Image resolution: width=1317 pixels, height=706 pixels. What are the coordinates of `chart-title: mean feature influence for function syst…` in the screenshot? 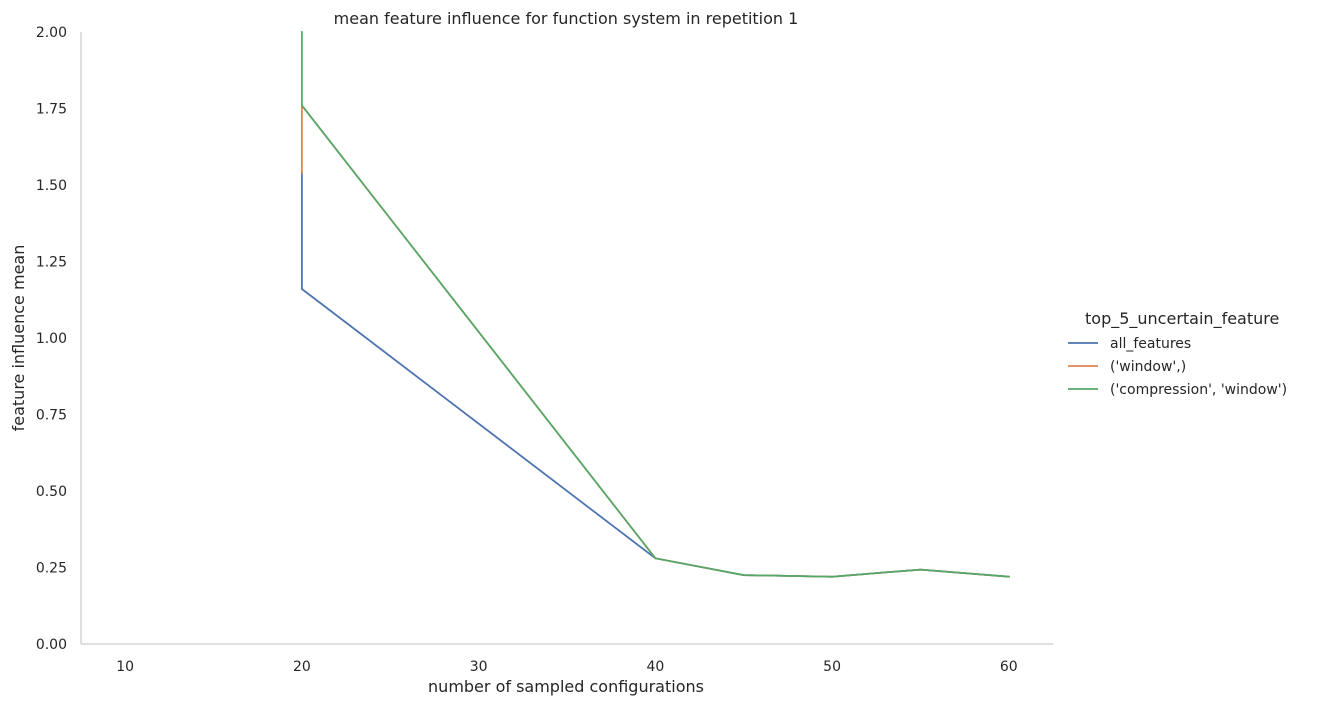 It's located at (566, 18).